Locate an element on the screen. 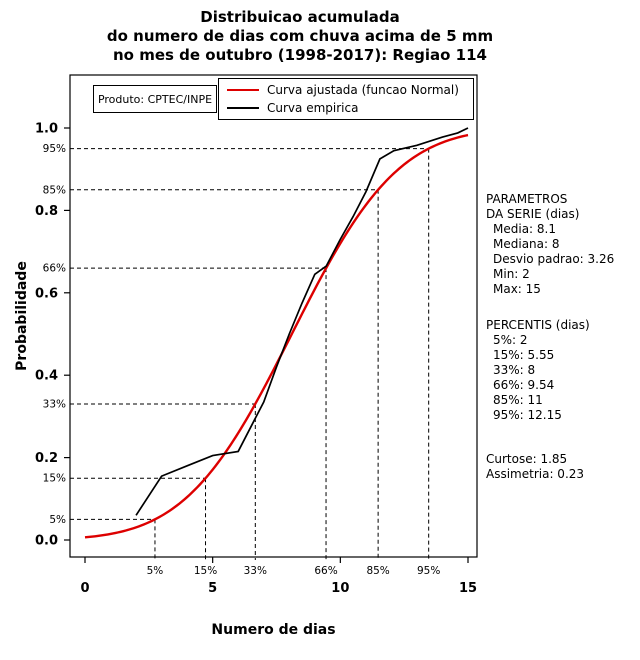  legend-entry-fitted: Curva ajustada (funcao Normal) is located at coordinates (350, 90).